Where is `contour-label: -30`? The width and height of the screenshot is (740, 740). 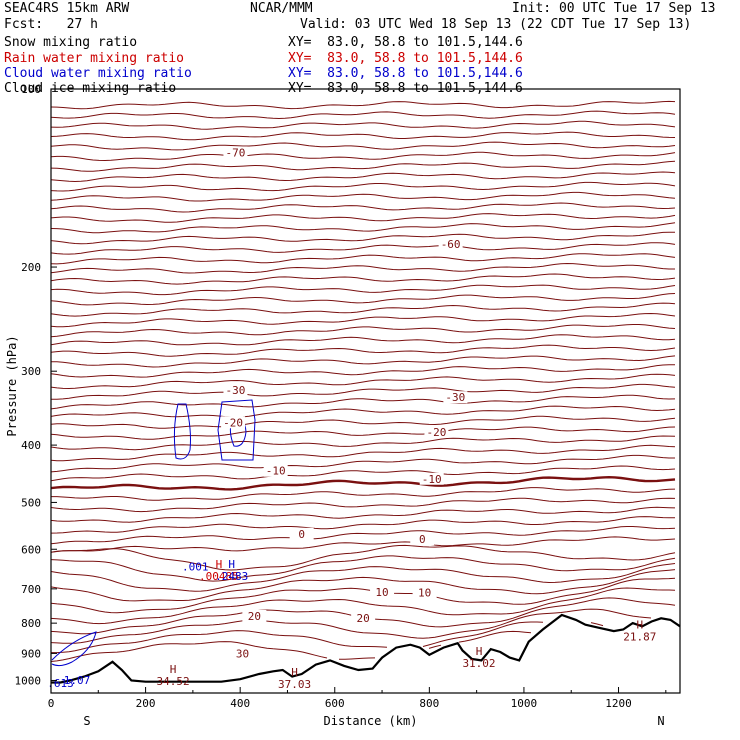 contour-label: -30 is located at coordinates (236, 390).